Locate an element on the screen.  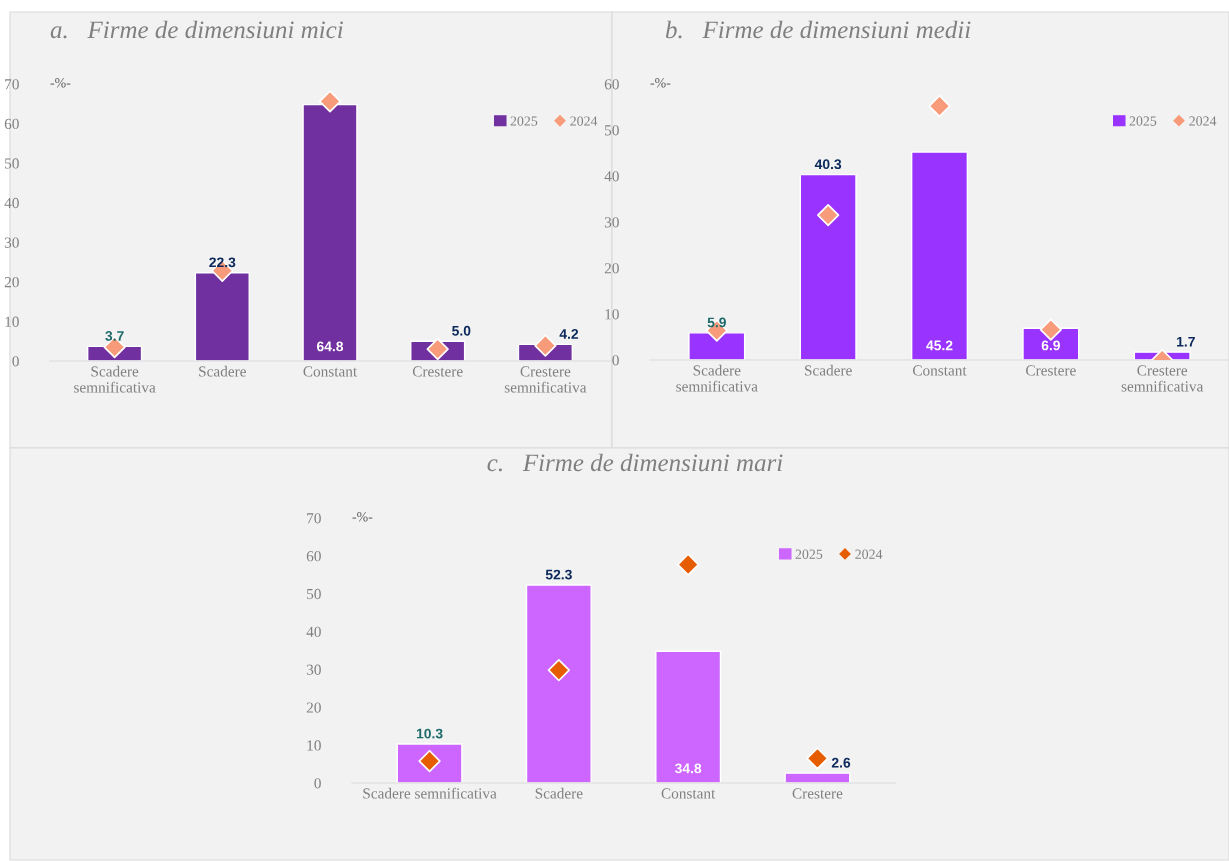
data-label: 6.9 is located at coordinates (1050, 345).